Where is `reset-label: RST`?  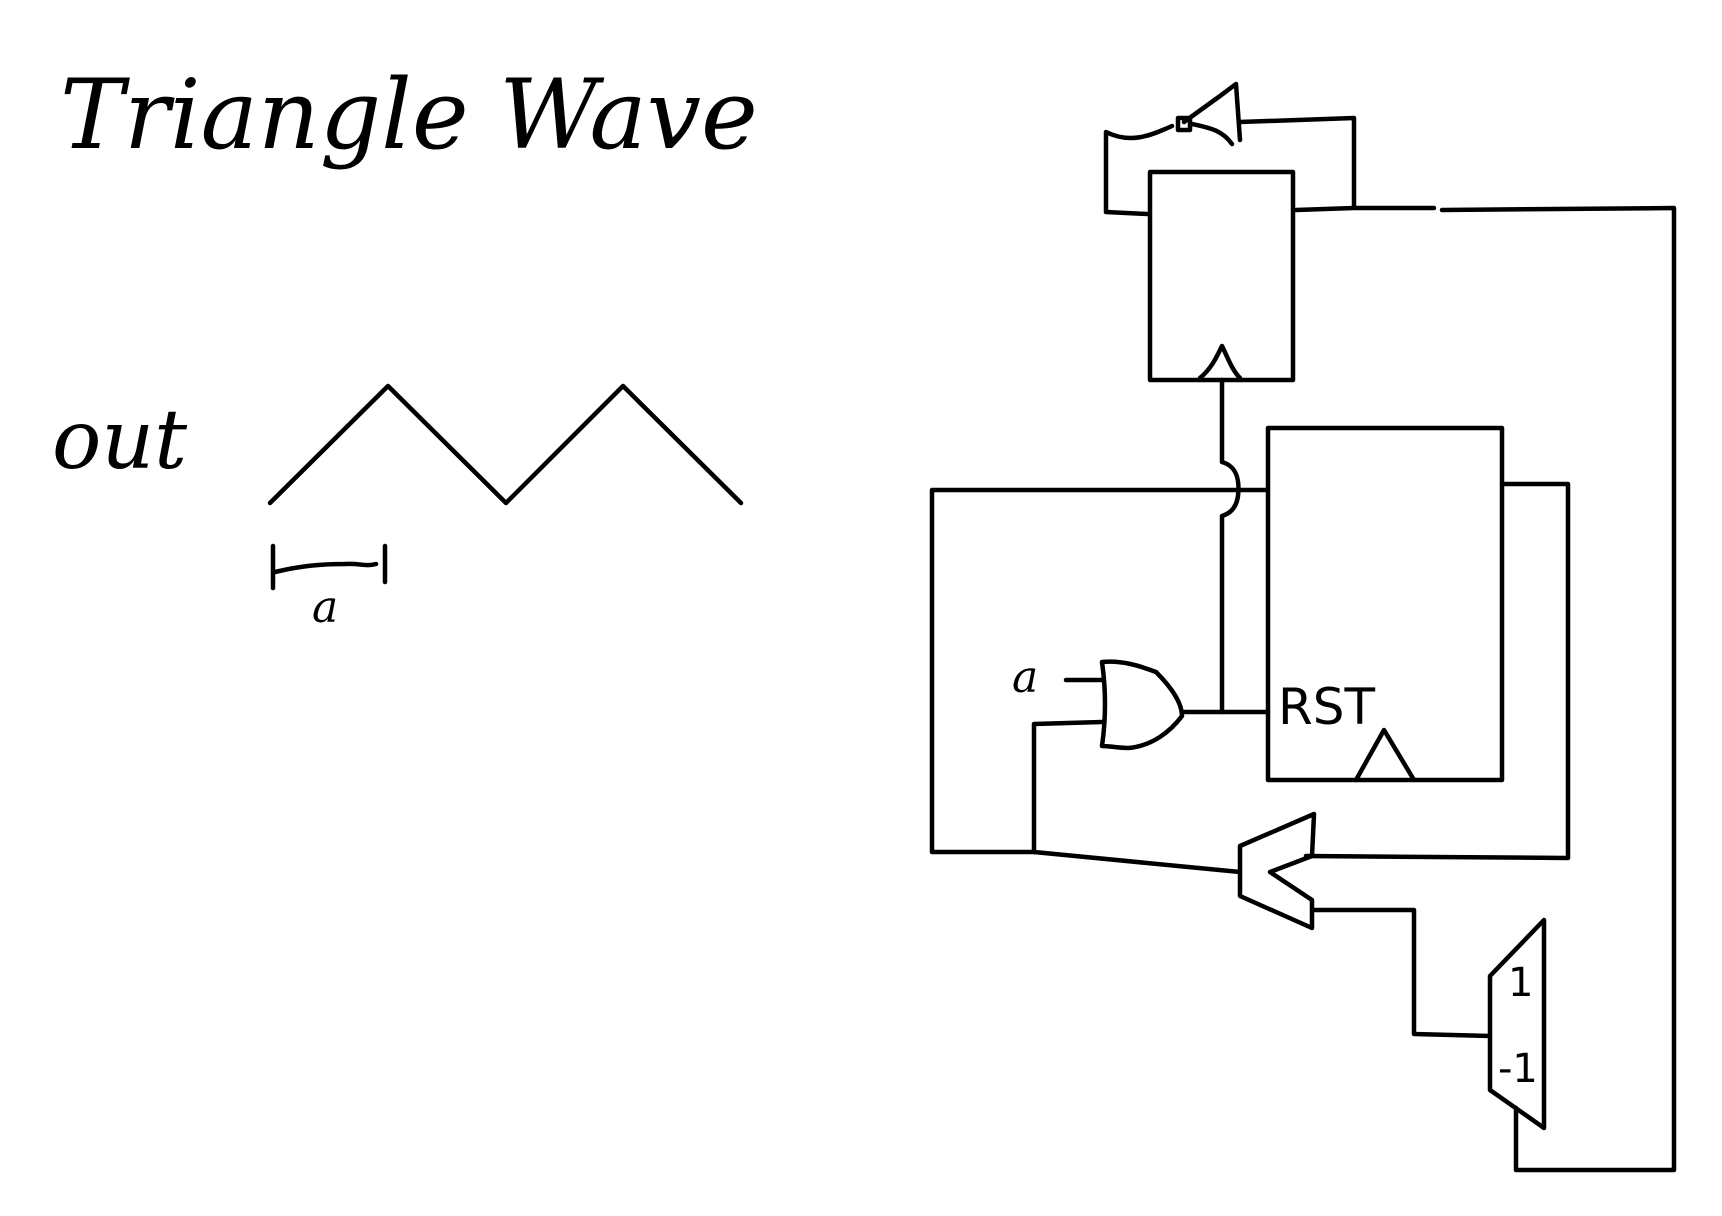 reset-label: RST is located at coordinates (1326, 707).